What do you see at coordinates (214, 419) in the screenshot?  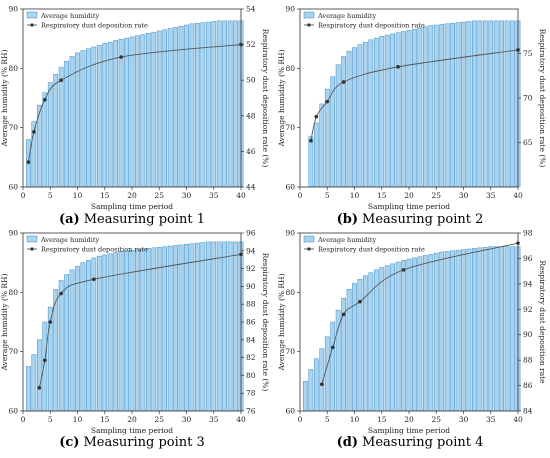 I see `x-tick-label: 35` at bounding box center [214, 419].